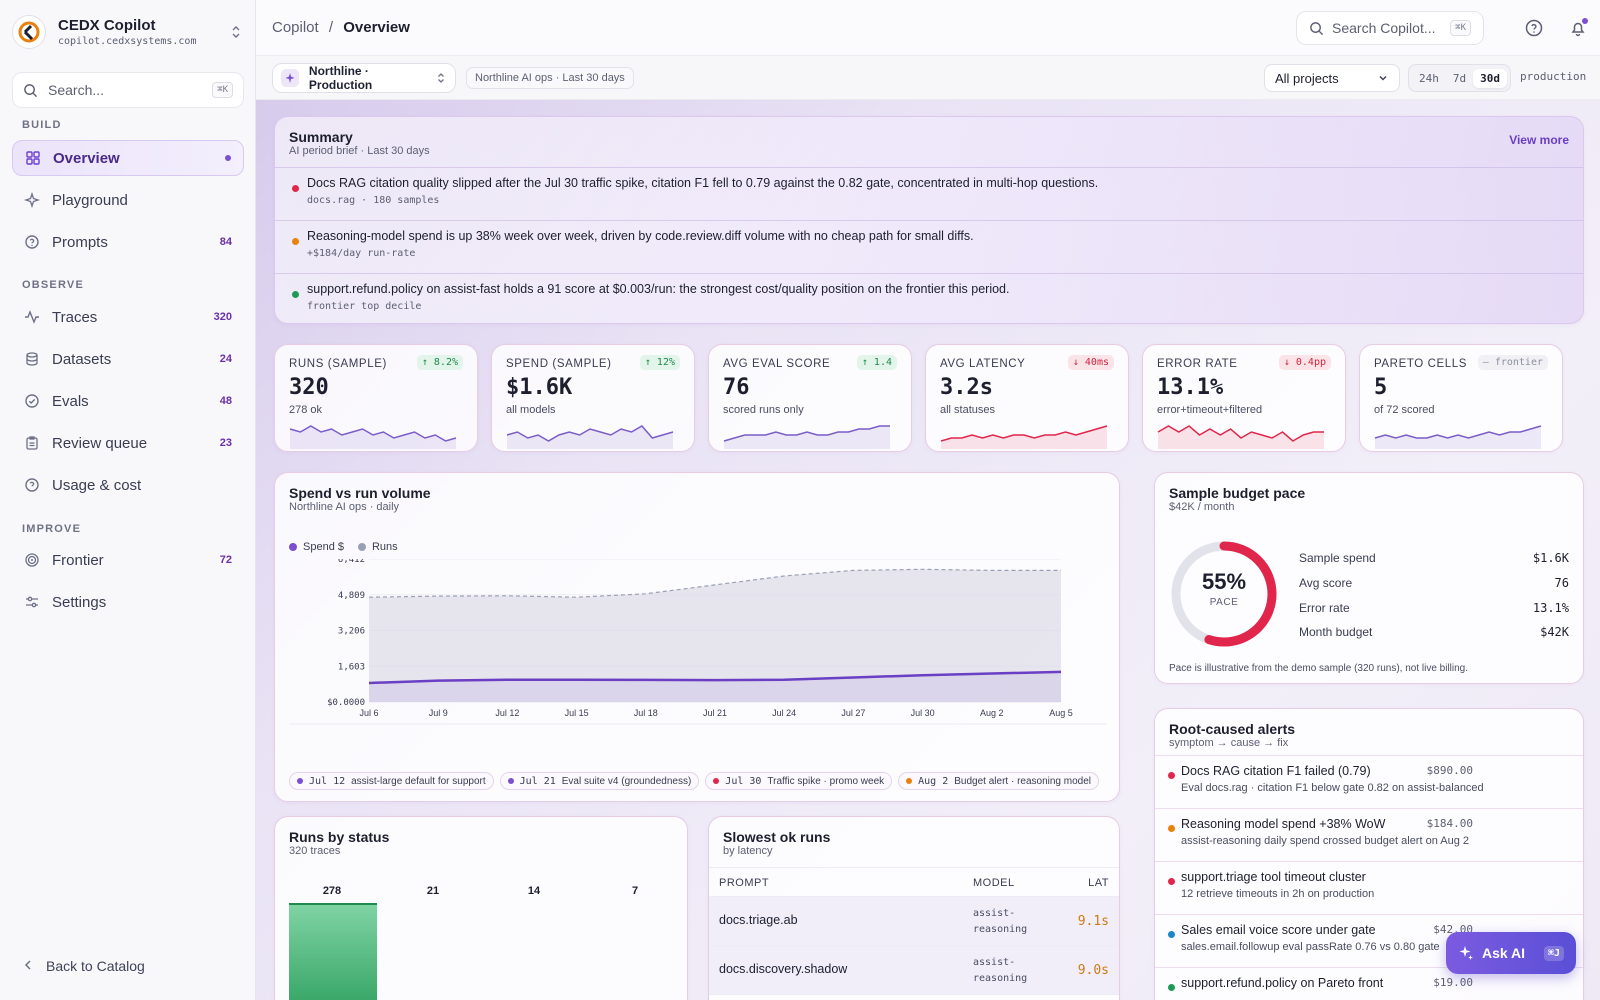 This screenshot has height=1000, width=1600. I want to click on chart-event-chip: Jul 21 Eval suite v4 (groundedness), so click(599, 781).